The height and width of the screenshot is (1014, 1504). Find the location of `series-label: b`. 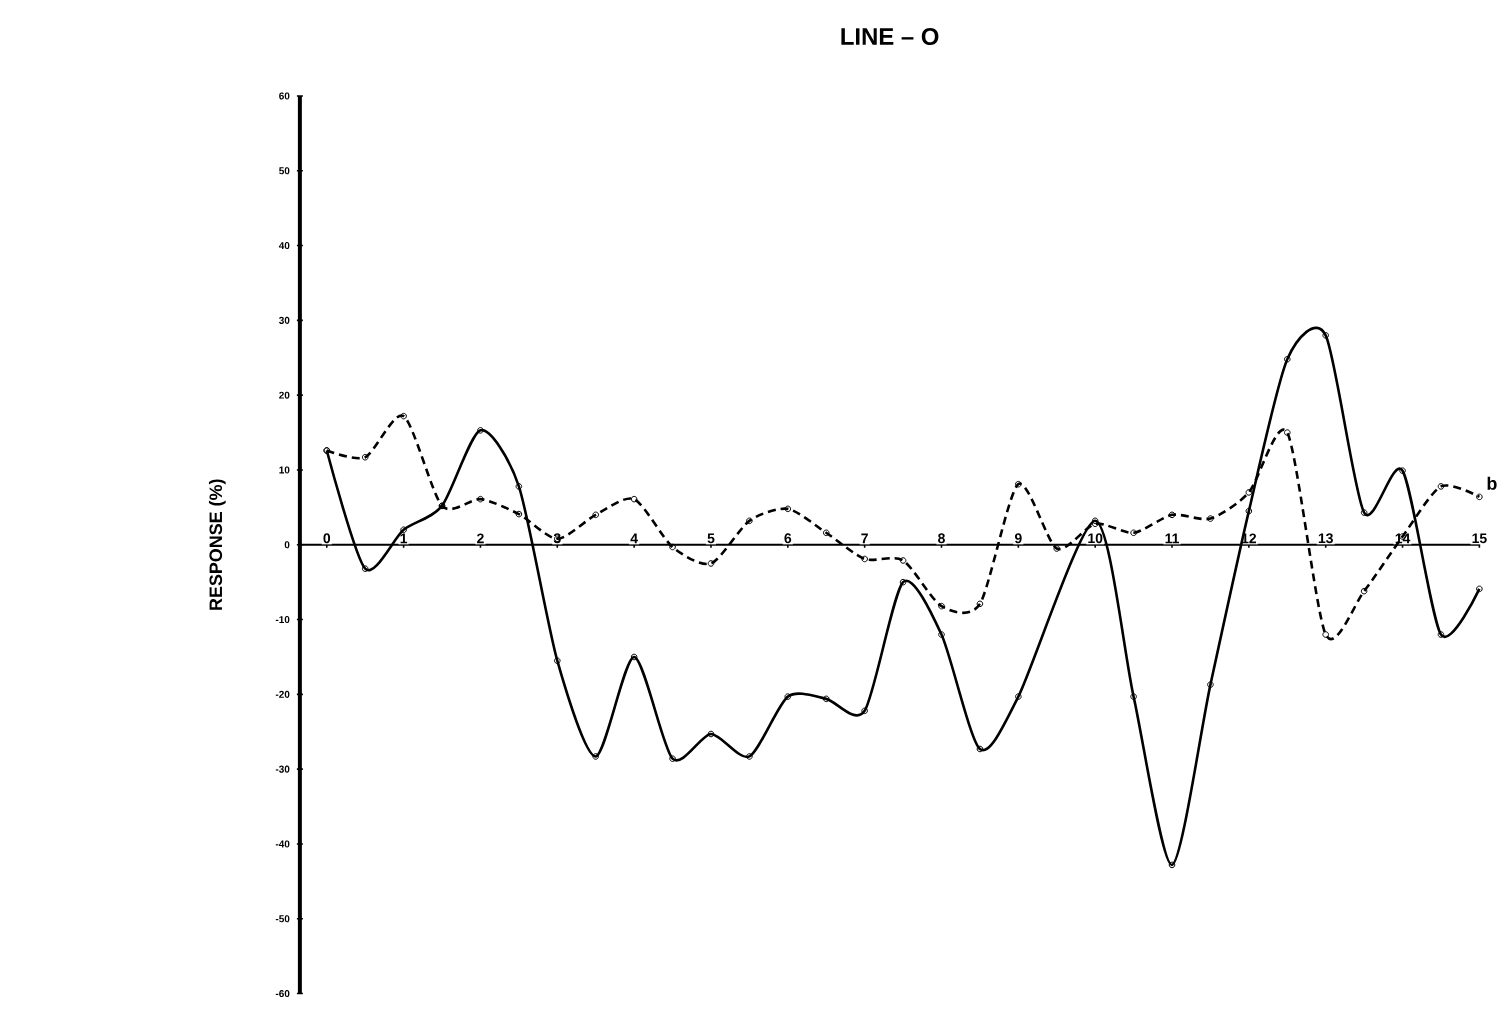

series-label: b is located at coordinates (1492, 483).